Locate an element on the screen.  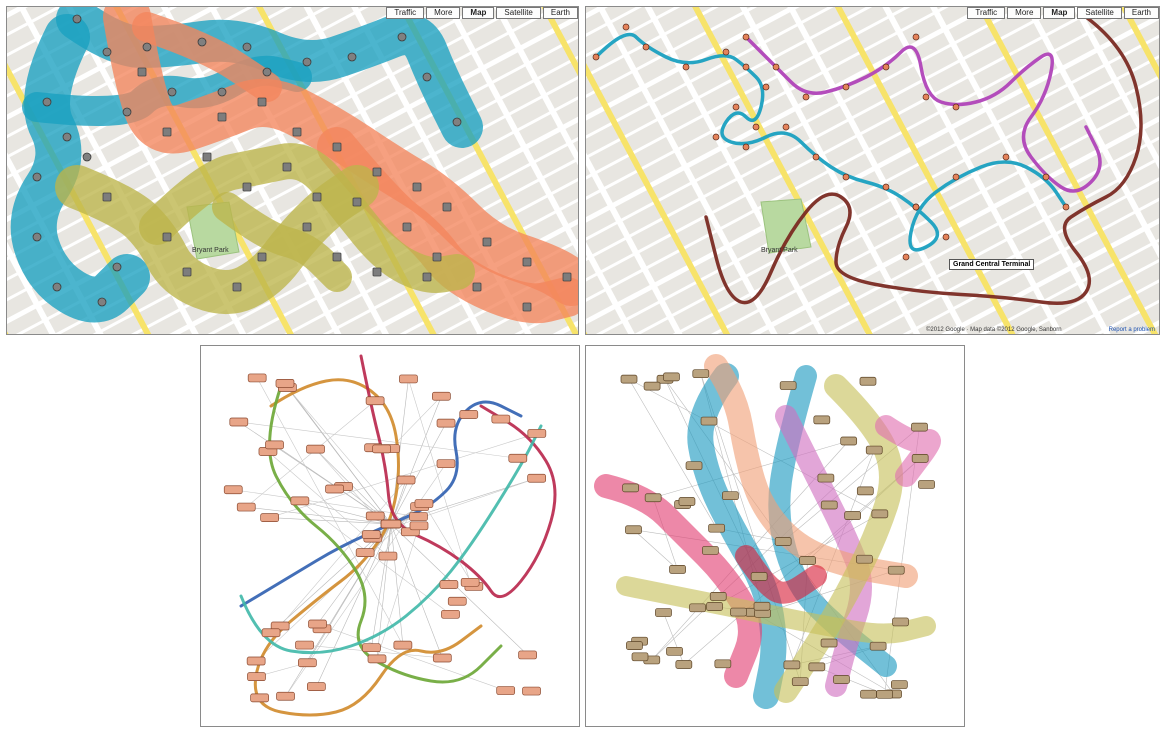
map-satellite-button: Satellite is located at coordinates (518, 13).